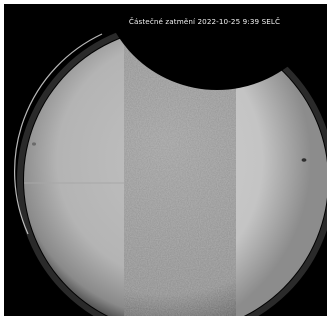  Describe the element at coordinates (34, 144) in the screenshot. I see `sunspot-left` at that location.